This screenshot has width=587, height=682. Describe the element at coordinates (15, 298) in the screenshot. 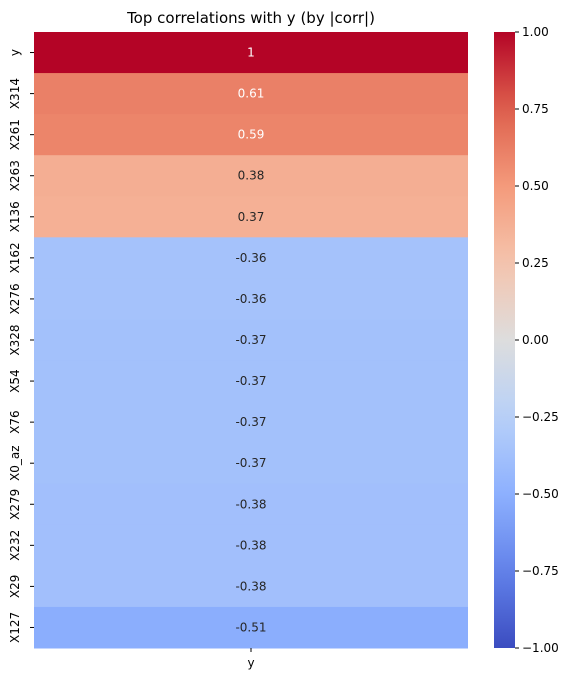

I see `y-tick-label: X276` at that location.